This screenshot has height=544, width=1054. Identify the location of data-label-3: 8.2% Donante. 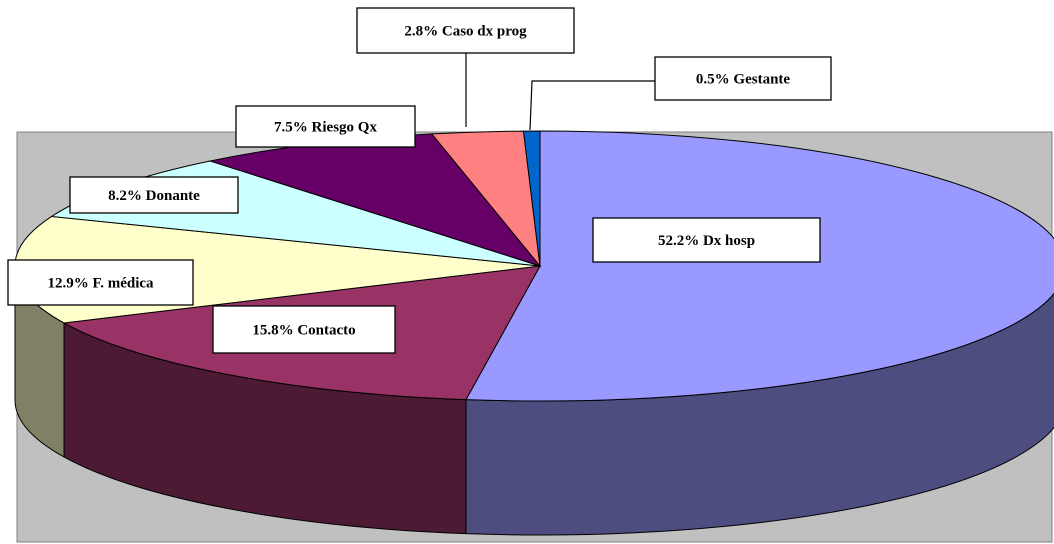
(154, 195).